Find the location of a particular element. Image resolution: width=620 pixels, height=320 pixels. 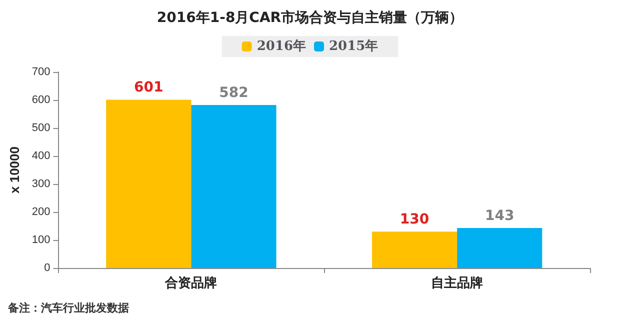

data-label: 143 is located at coordinates (499, 216).